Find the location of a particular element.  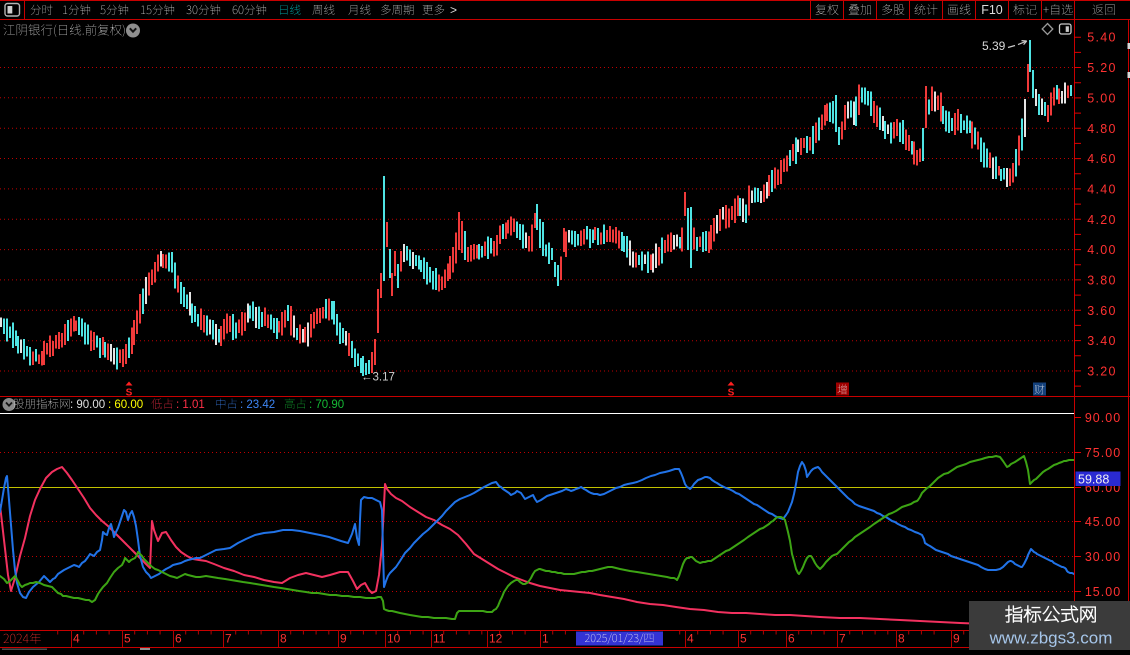

svg-text: 4.80 is located at coordinates (1102, 129).